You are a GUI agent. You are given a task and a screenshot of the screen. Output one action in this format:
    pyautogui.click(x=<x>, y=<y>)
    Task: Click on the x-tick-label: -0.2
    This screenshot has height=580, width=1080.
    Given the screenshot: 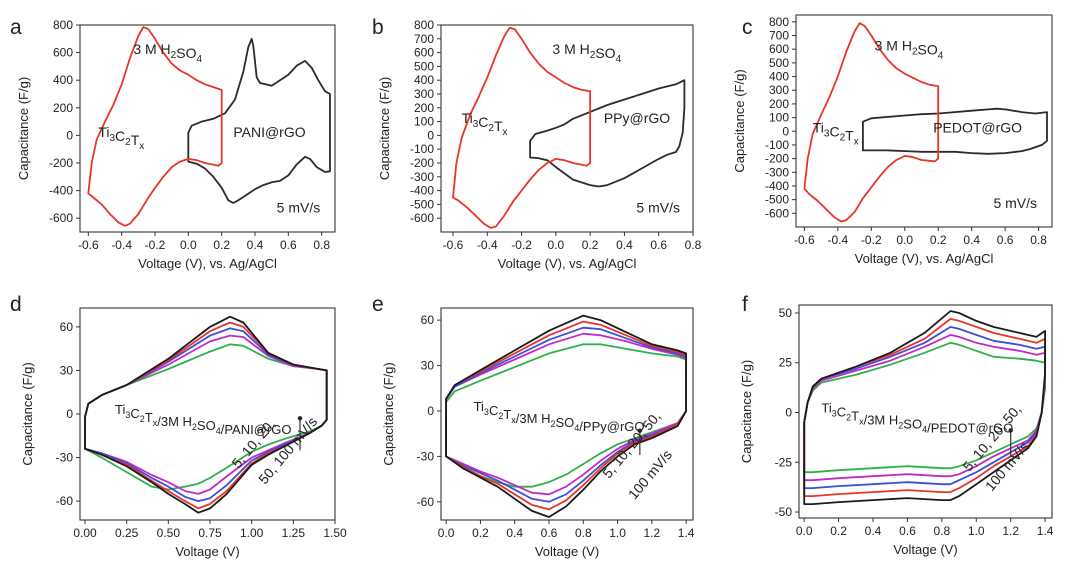 What is the action you would take?
    pyautogui.click(x=871, y=240)
    